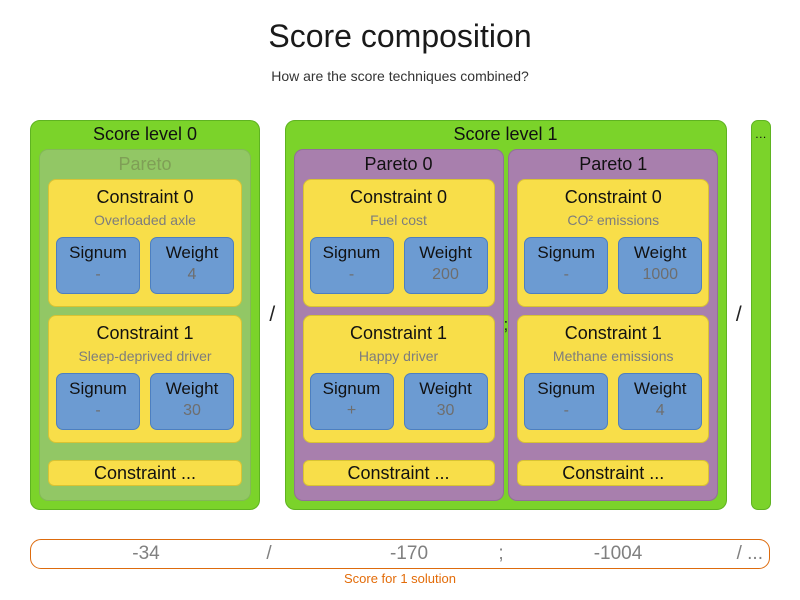  Describe the element at coordinates (145, 356) in the screenshot. I see `constraint-name: Sleep-deprived driver` at that location.